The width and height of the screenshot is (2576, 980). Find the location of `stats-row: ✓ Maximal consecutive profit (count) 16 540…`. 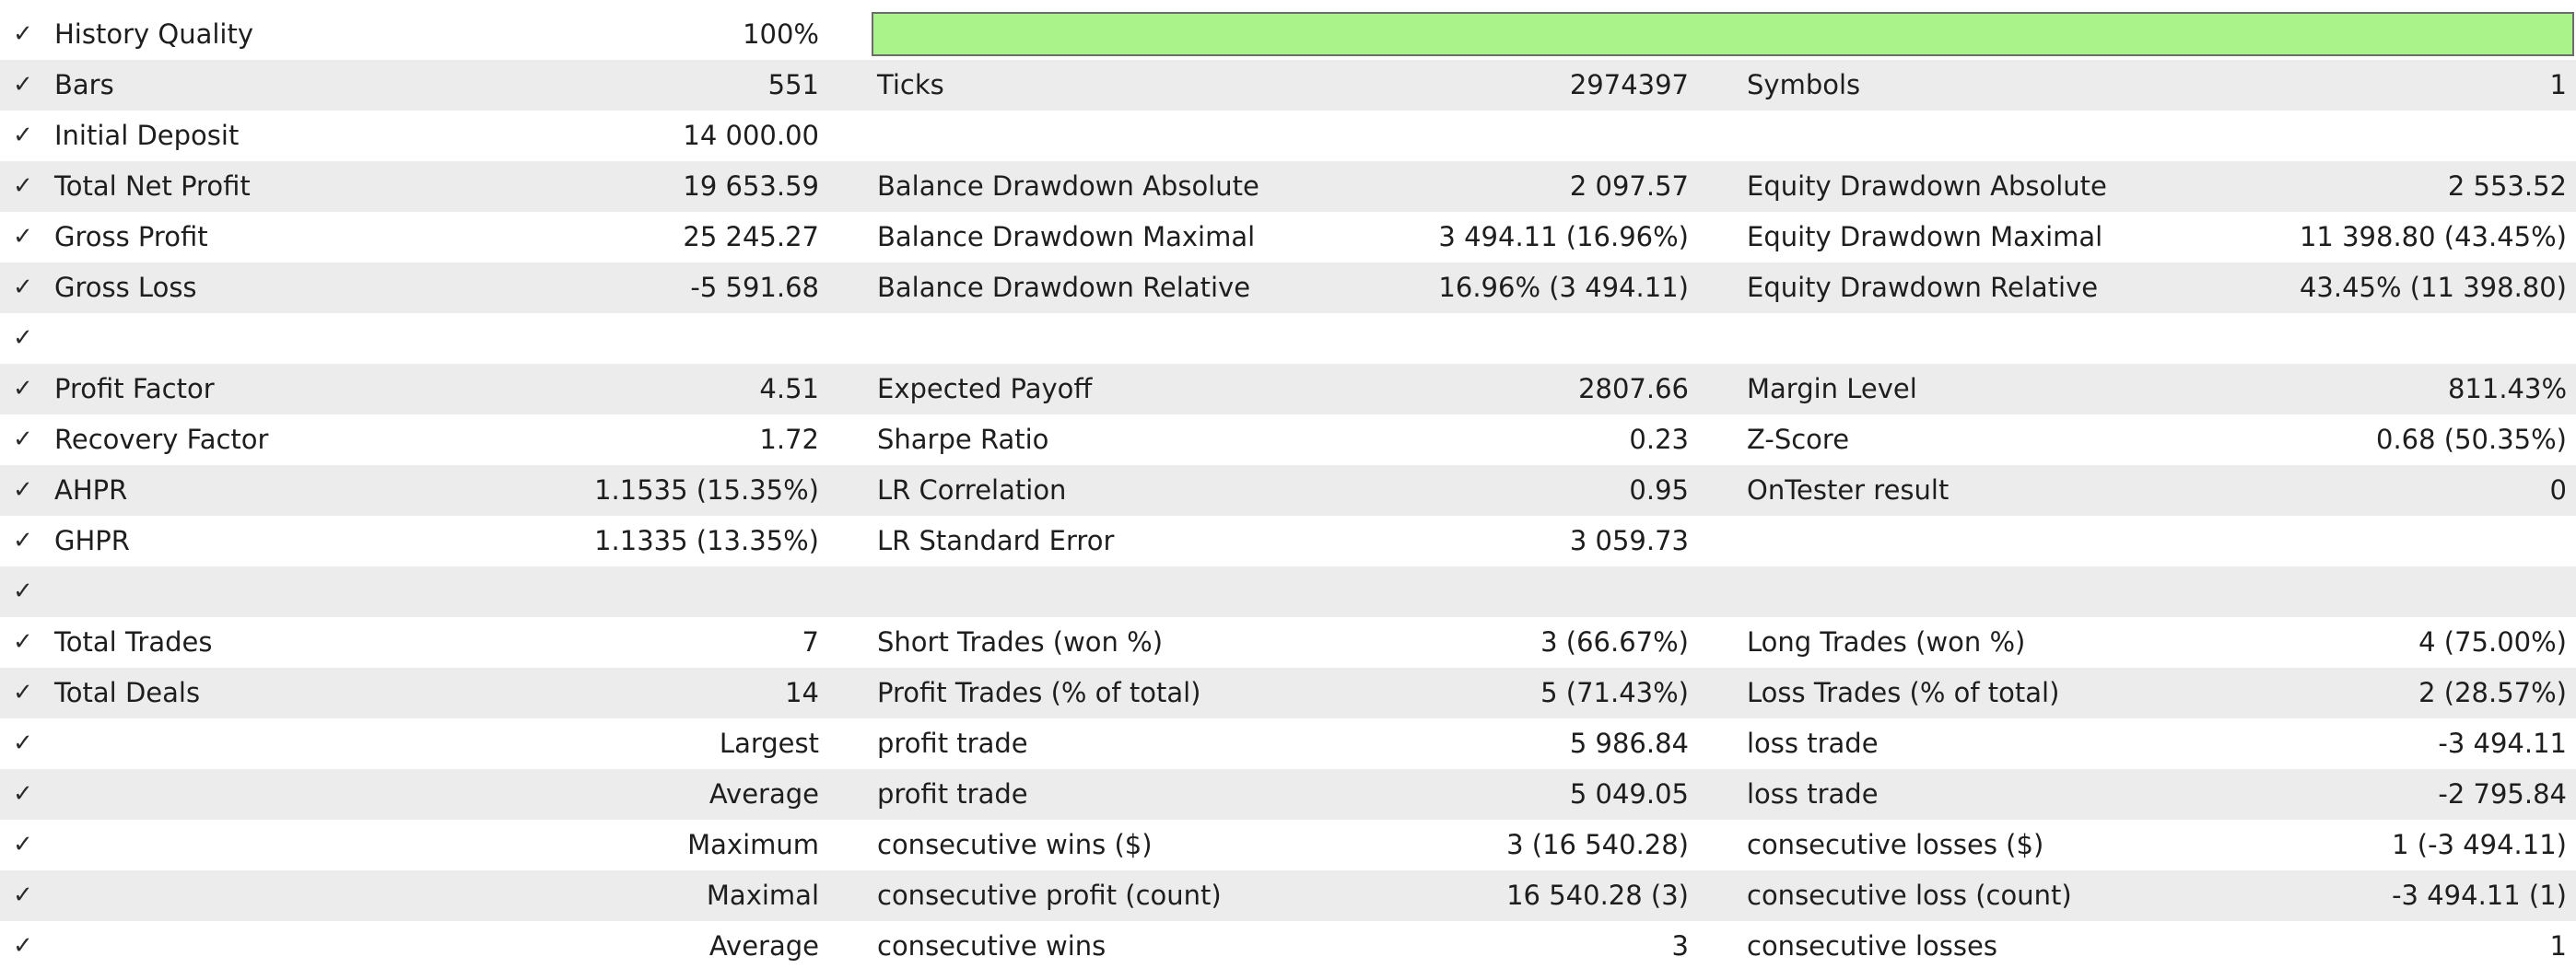

stats-row: ✓ Maximal consecutive profit (count) 16 540… is located at coordinates (1288, 895).